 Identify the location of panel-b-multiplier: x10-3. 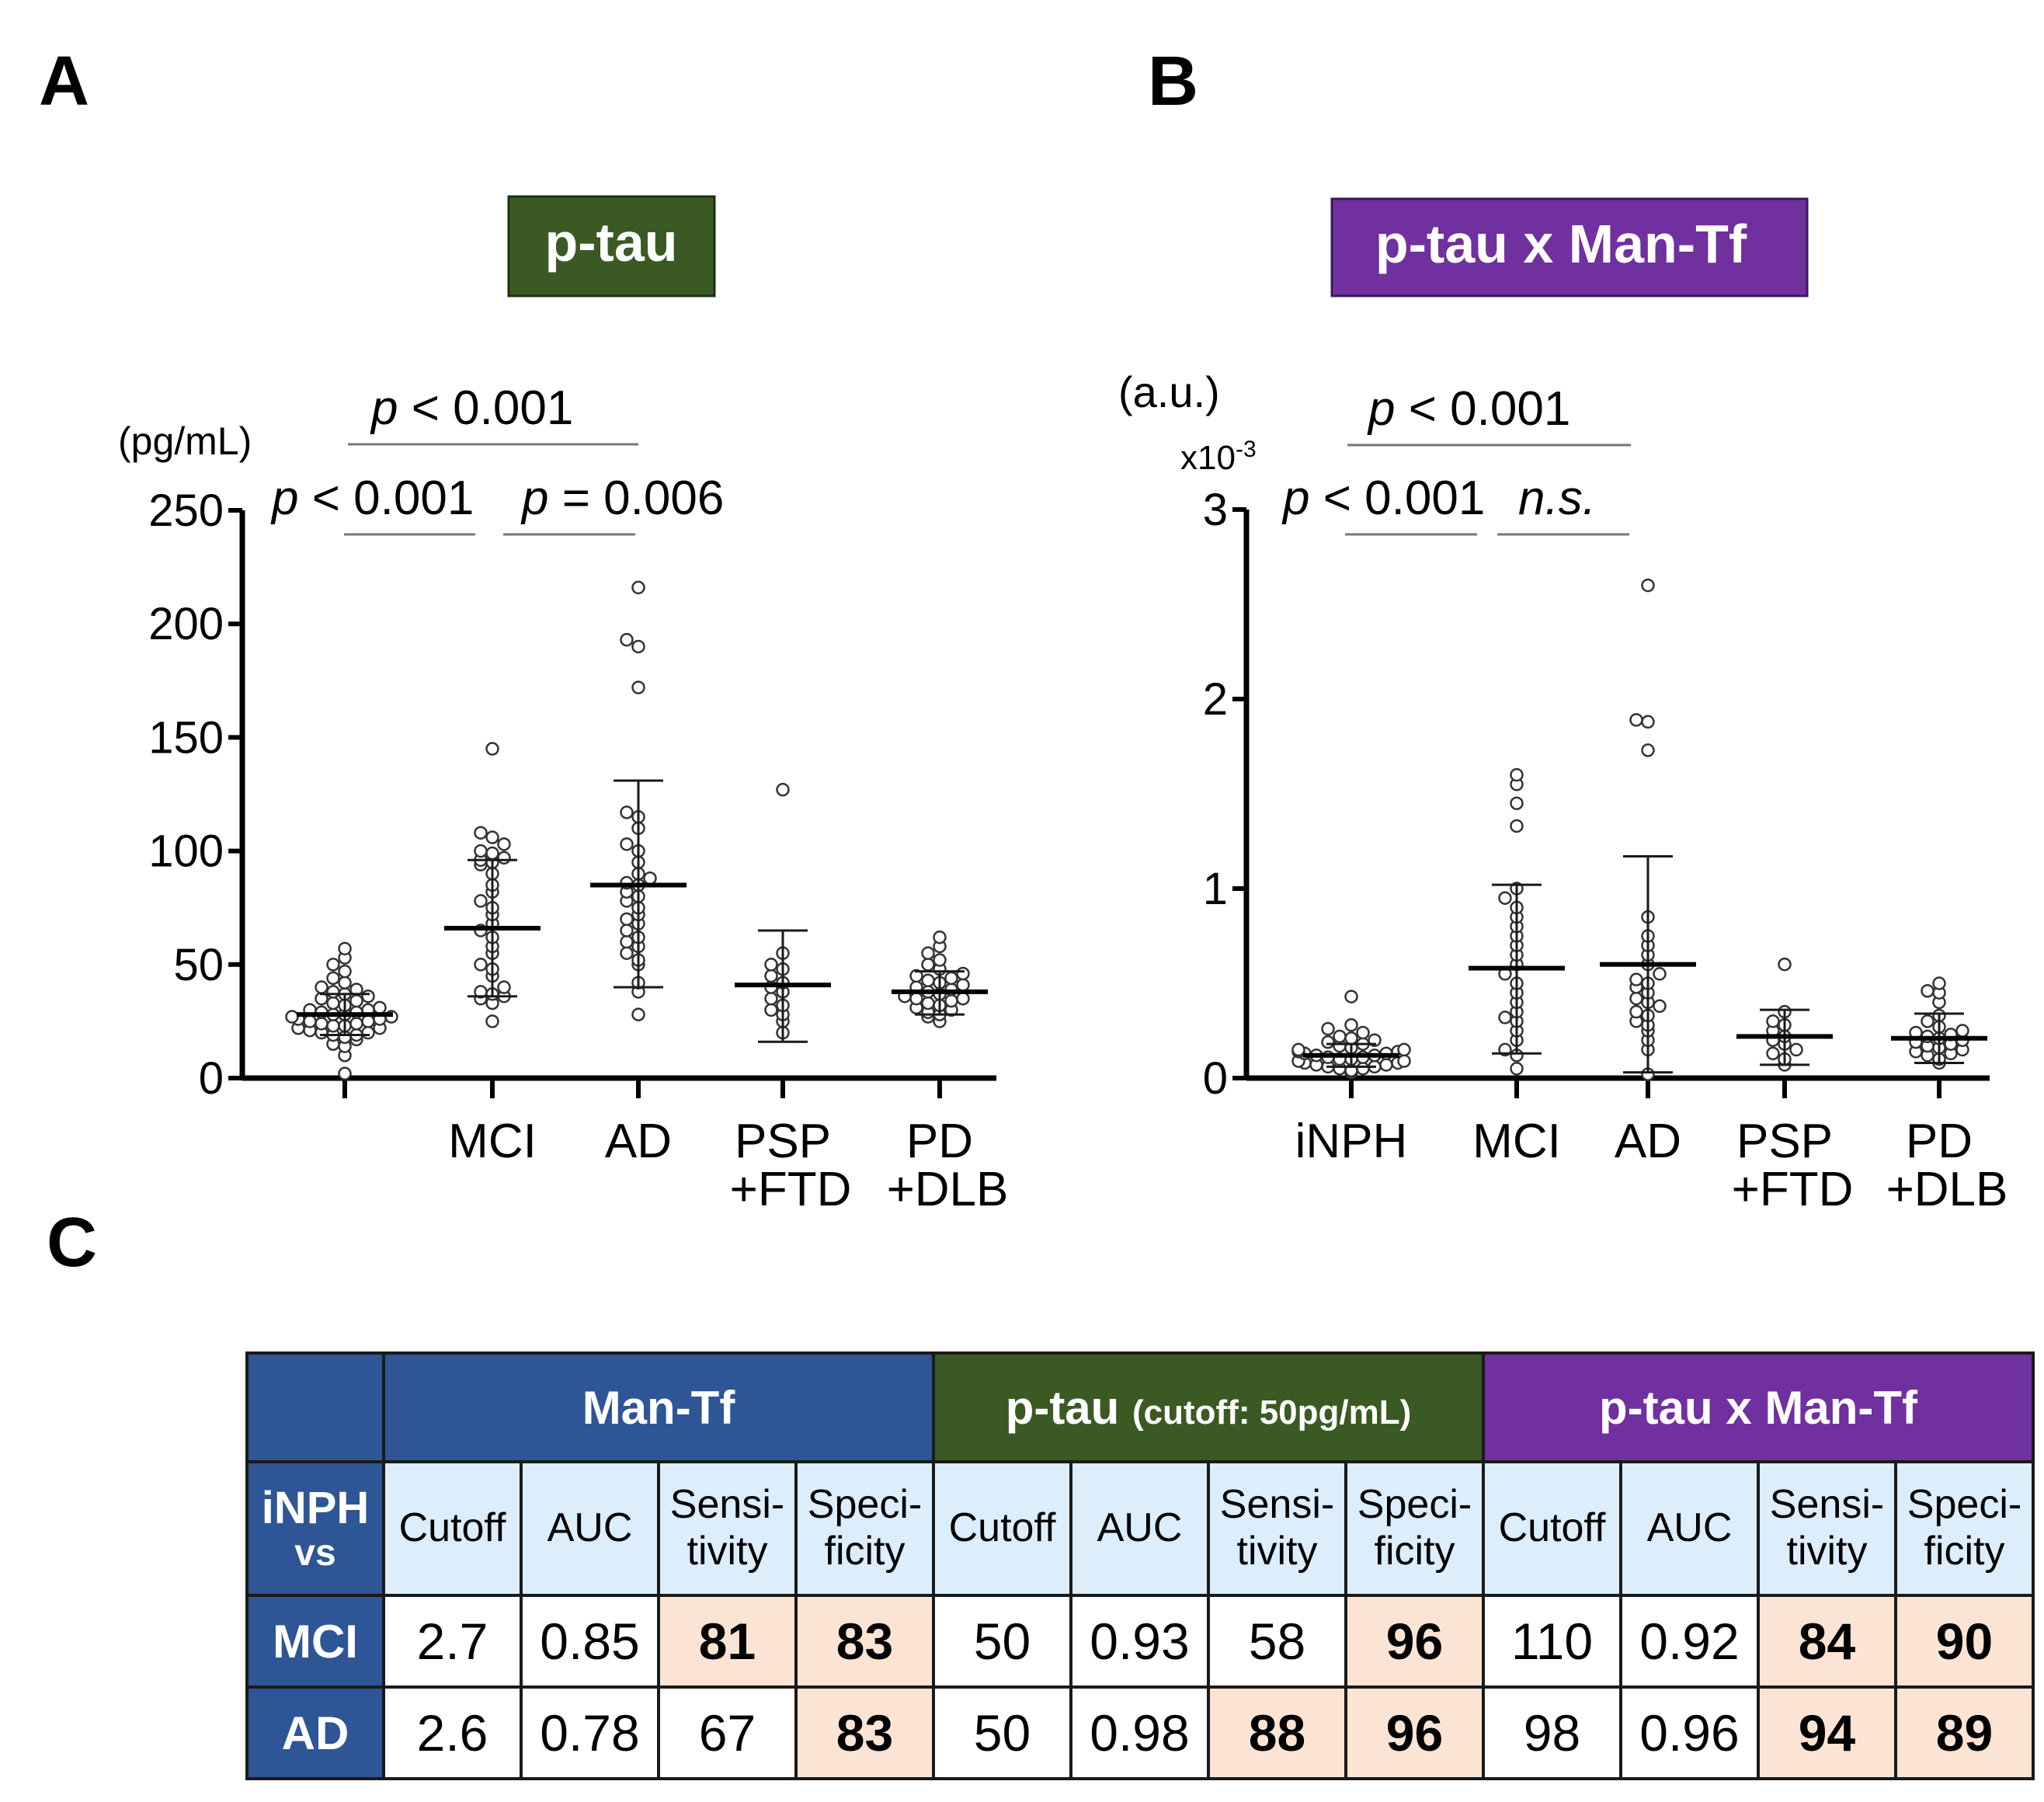
(1218, 457).